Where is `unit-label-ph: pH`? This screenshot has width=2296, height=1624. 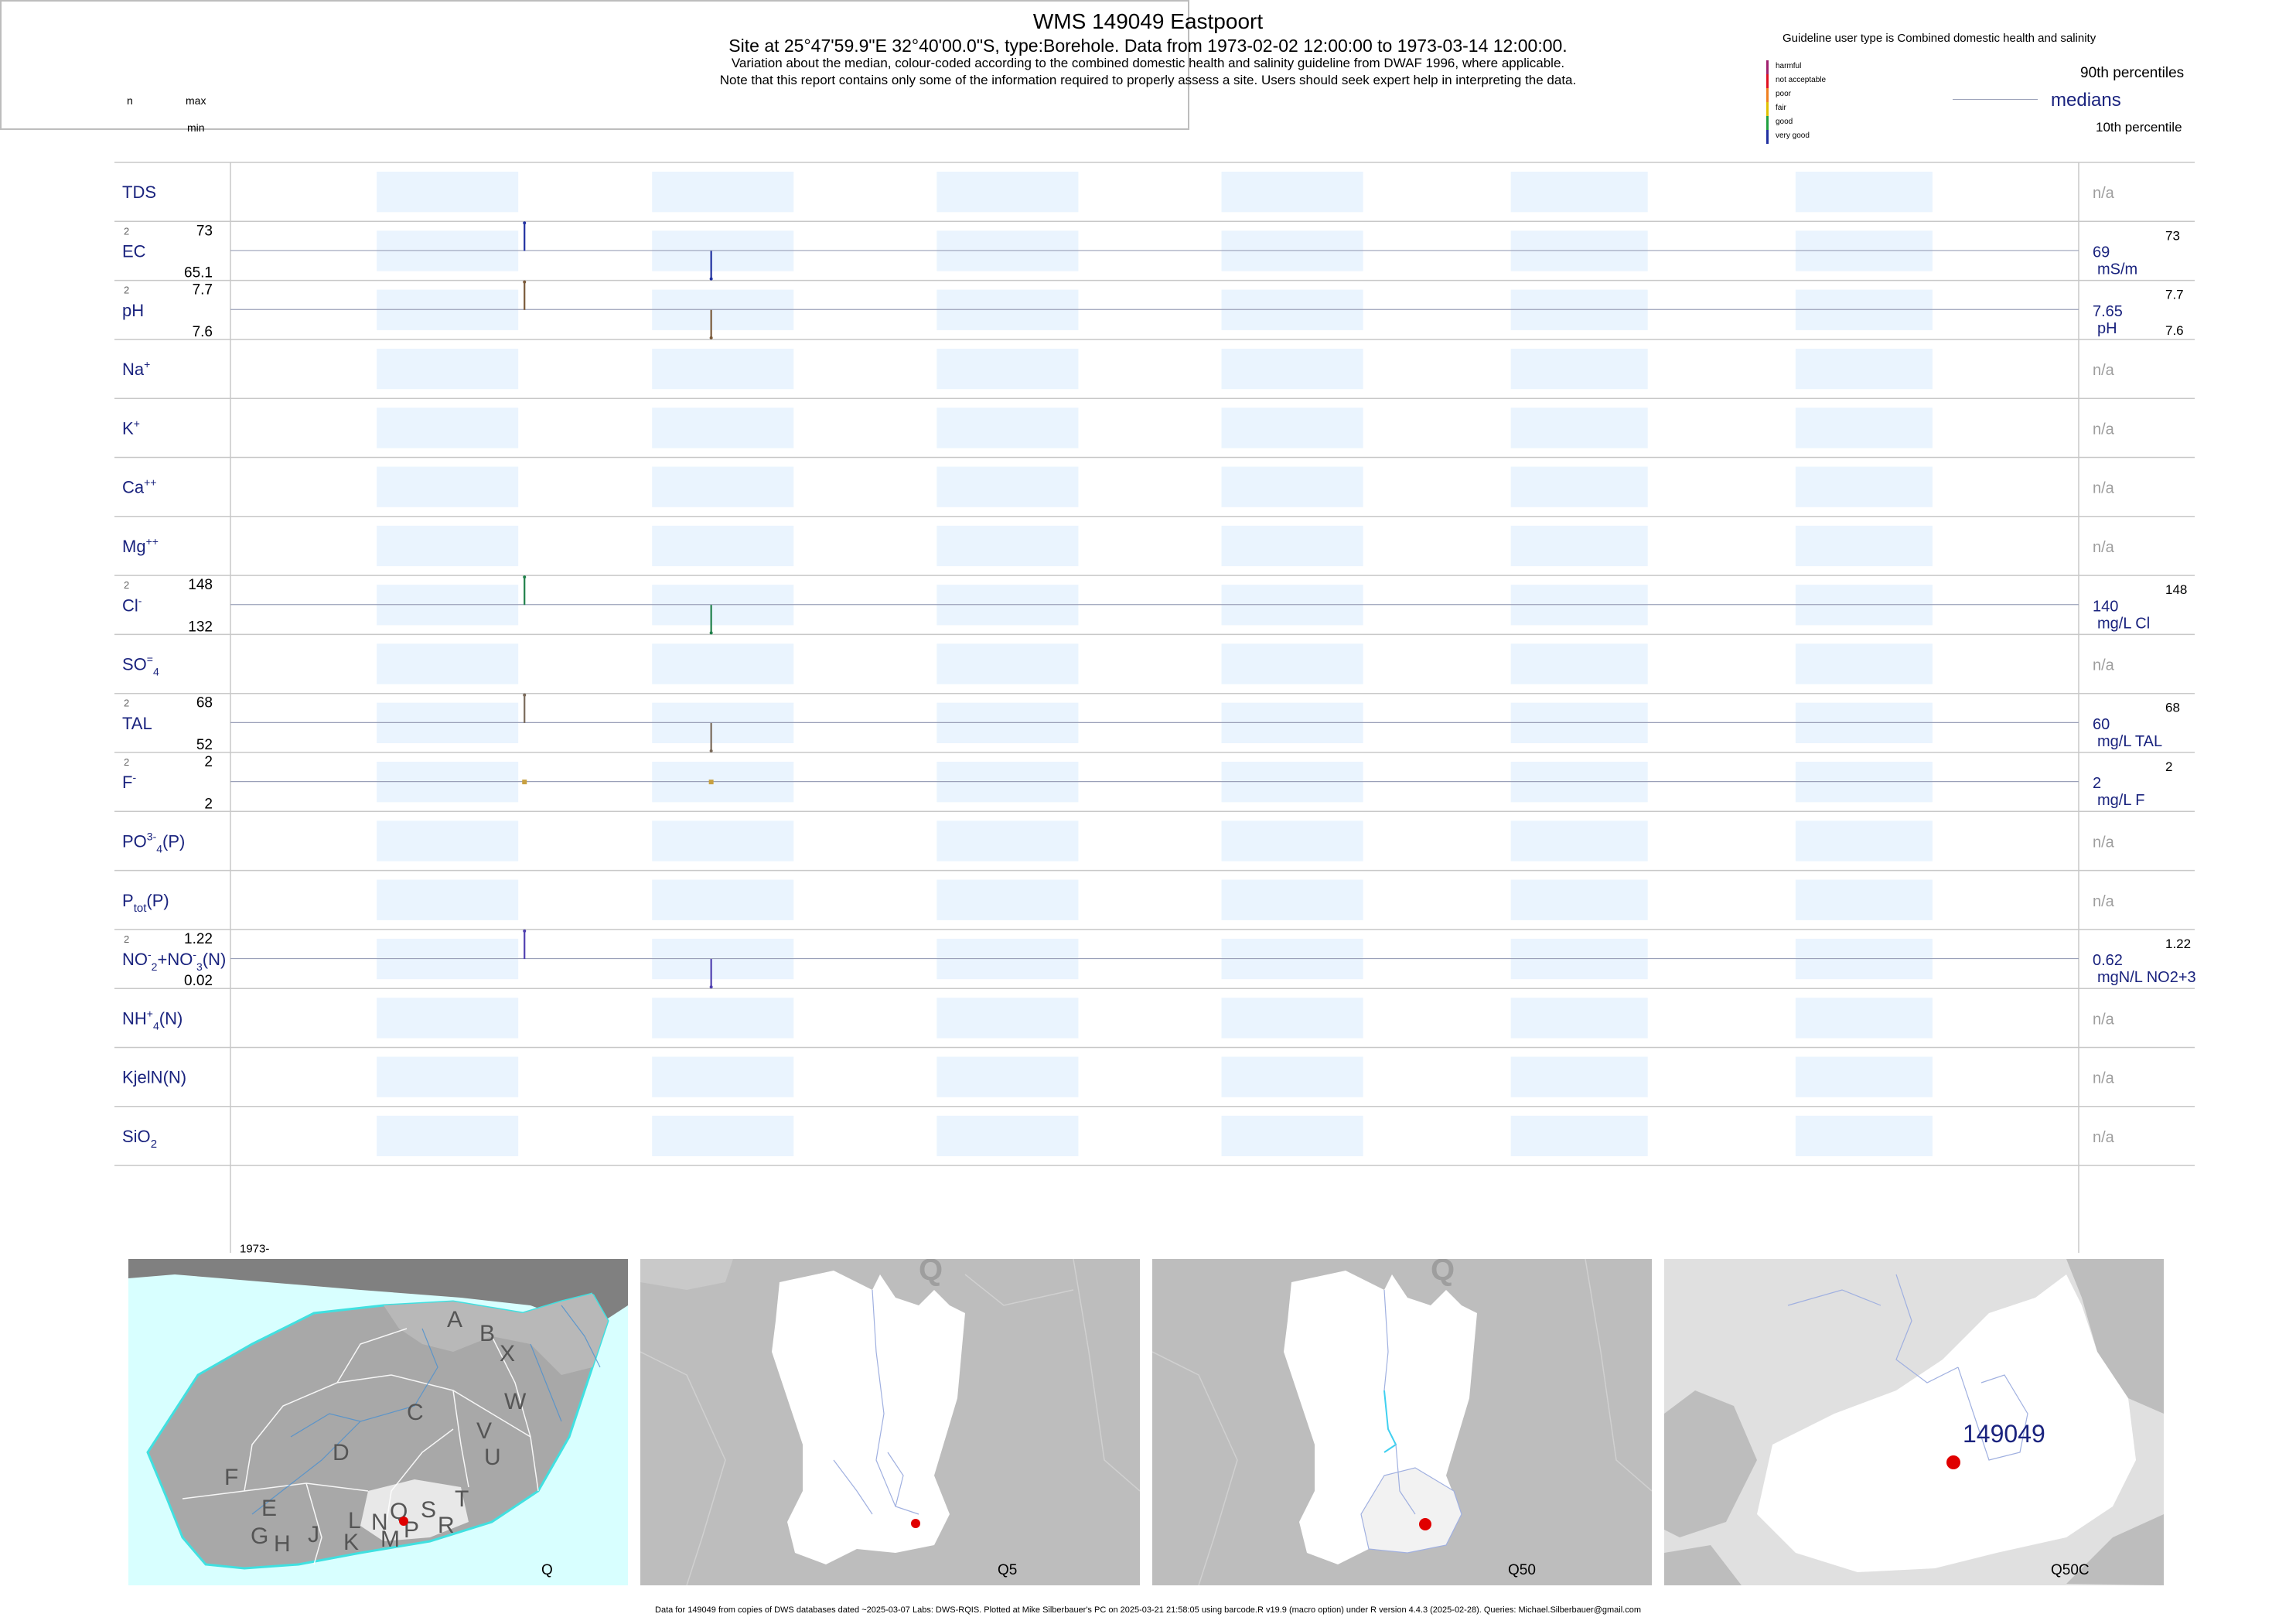
unit-label-ph: pH is located at coordinates (2107, 328).